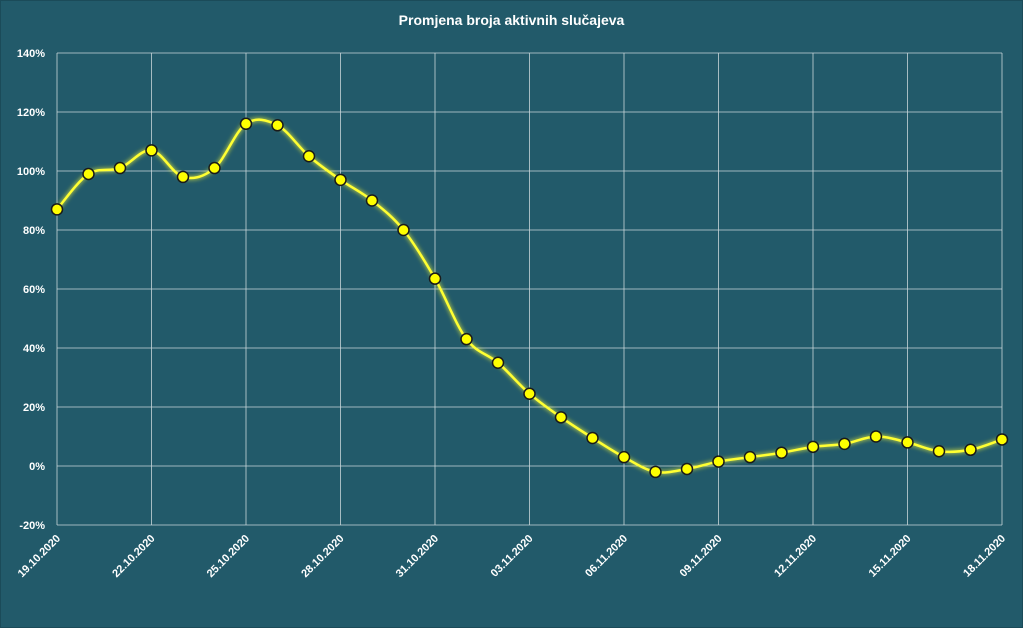  Describe the element at coordinates (31, 54) in the screenshot. I see `y-tick-label: 140%` at that location.